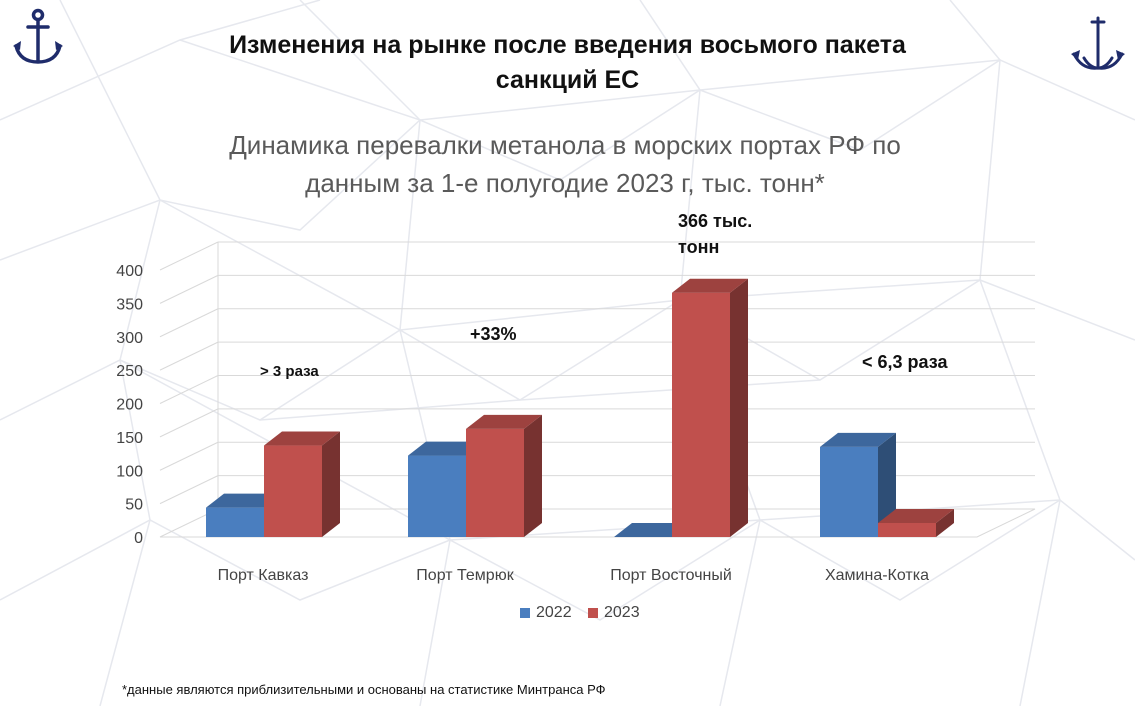 Image resolution: width=1135 pixels, height=706 pixels. I want to click on y-tick-label: 350, so click(129, 304).